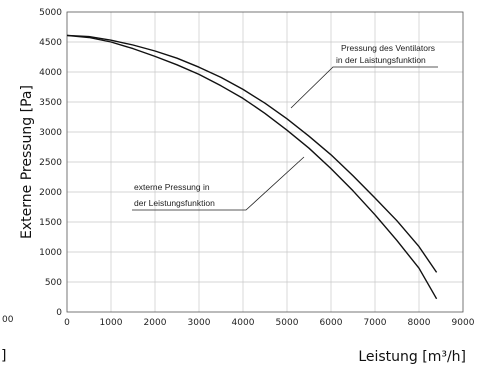 The image size is (489, 366). I want to click on y-tick-label: 2500, so click(50, 163).